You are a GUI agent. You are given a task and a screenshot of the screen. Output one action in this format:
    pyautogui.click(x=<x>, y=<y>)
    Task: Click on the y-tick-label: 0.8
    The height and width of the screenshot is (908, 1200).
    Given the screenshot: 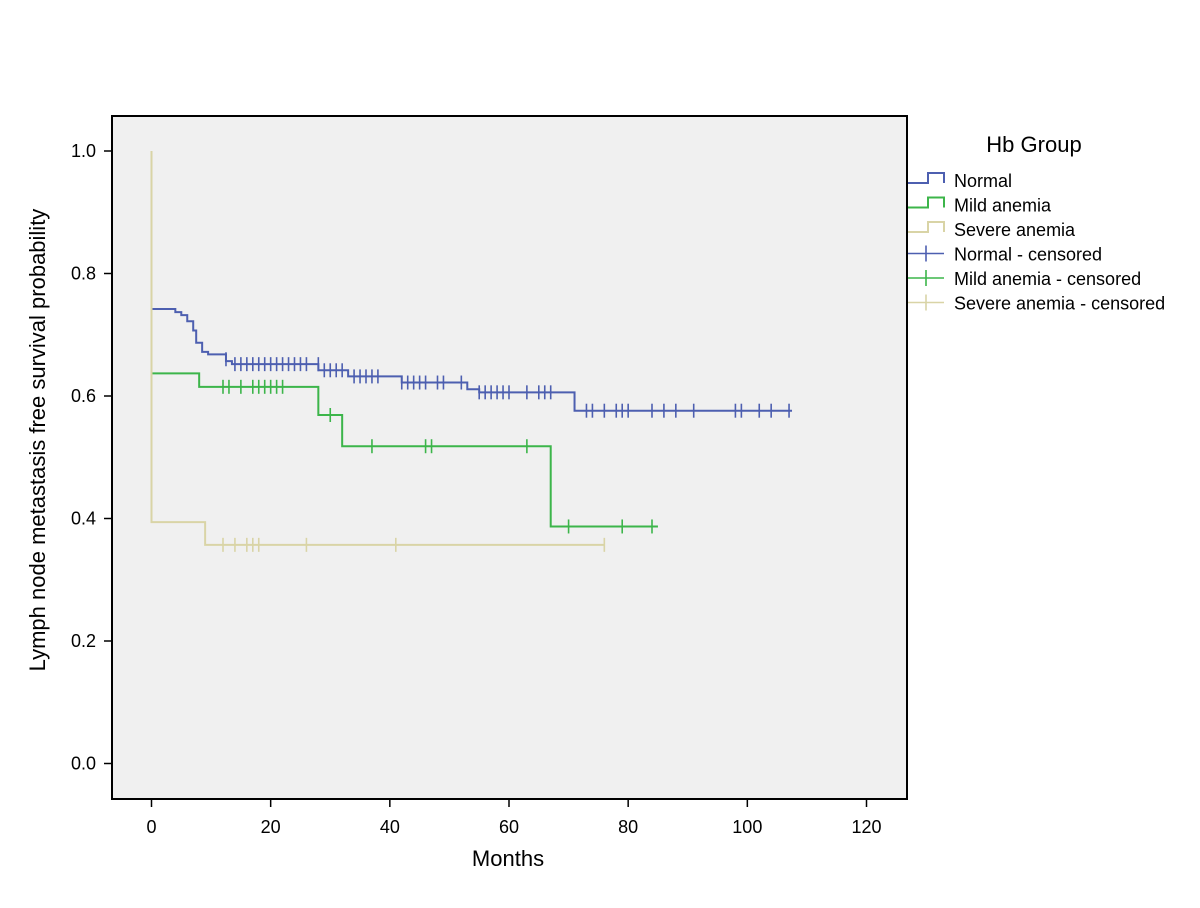 What is the action you would take?
    pyautogui.click(x=83, y=274)
    